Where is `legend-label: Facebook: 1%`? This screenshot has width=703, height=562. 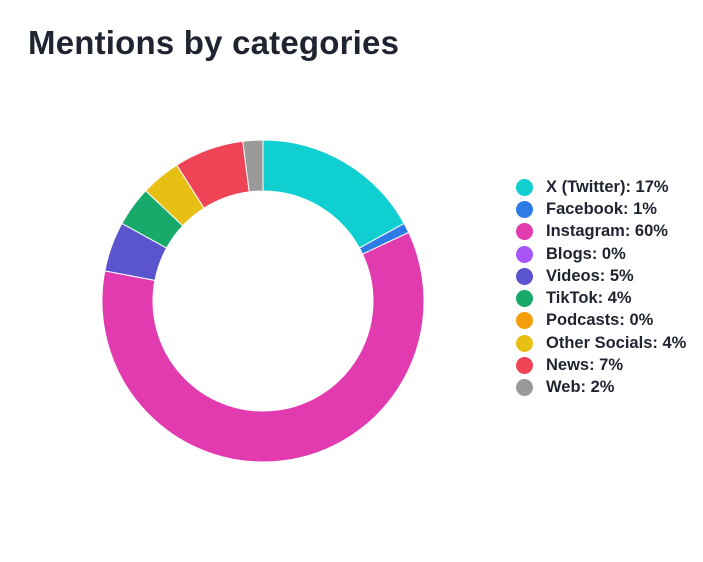 legend-label: Facebook: 1% is located at coordinates (601, 208).